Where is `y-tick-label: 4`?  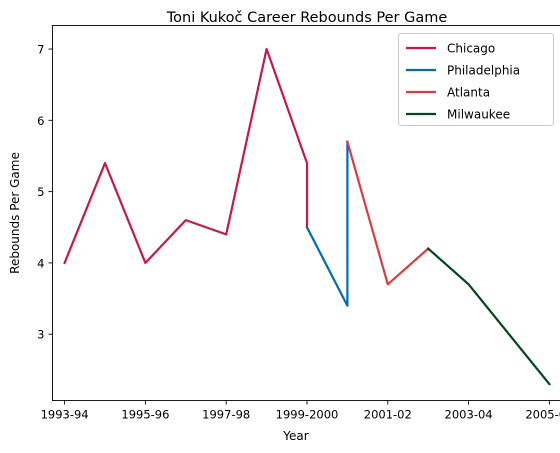 y-tick-label: 4 is located at coordinates (40, 263).